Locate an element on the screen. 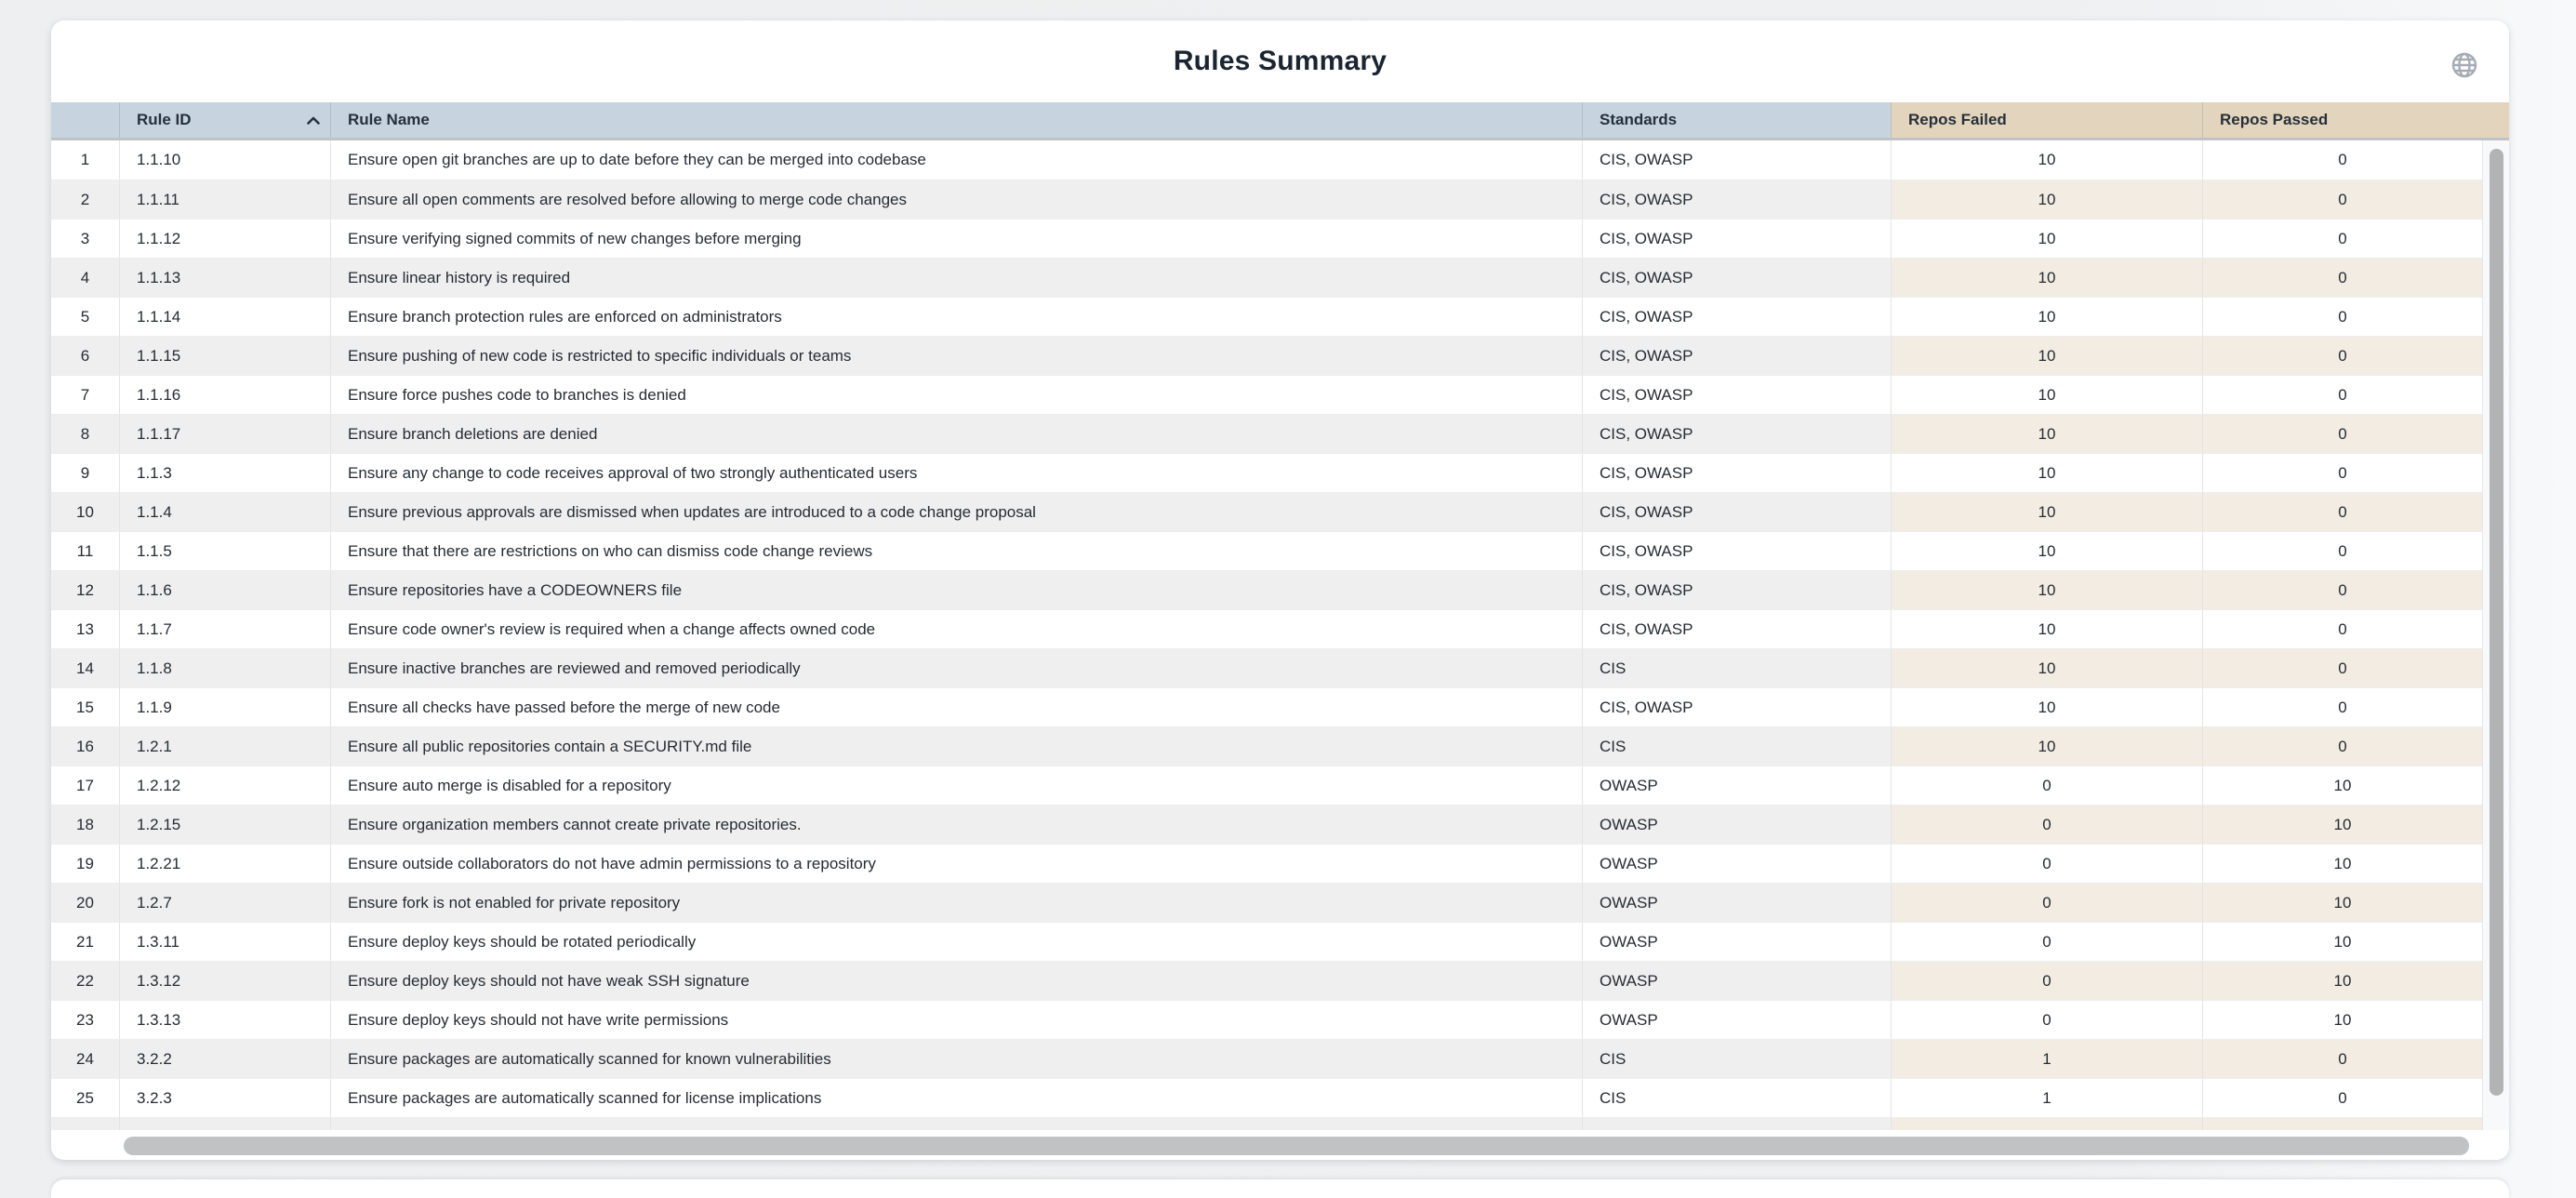 Image resolution: width=2576 pixels, height=1198 pixels. vertical-scrollbar is located at coordinates (2495, 635).